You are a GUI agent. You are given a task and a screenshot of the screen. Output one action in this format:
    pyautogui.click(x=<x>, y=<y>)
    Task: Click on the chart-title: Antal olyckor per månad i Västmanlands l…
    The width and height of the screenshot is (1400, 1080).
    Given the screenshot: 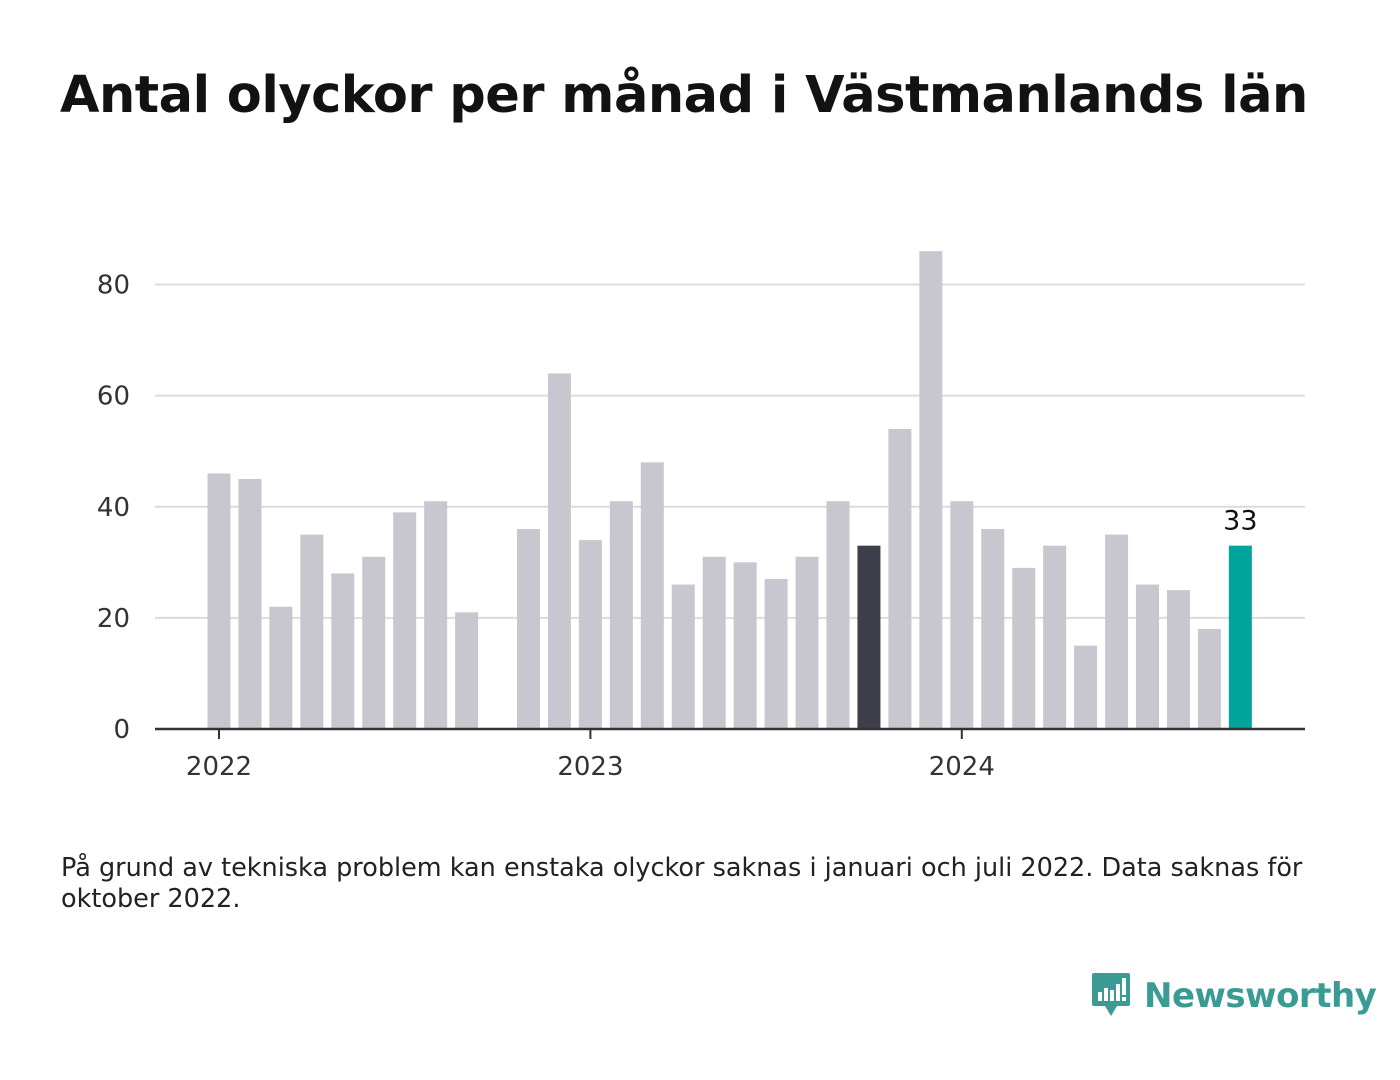 What is the action you would take?
    pyautogui.click(x=684, y=95)
    